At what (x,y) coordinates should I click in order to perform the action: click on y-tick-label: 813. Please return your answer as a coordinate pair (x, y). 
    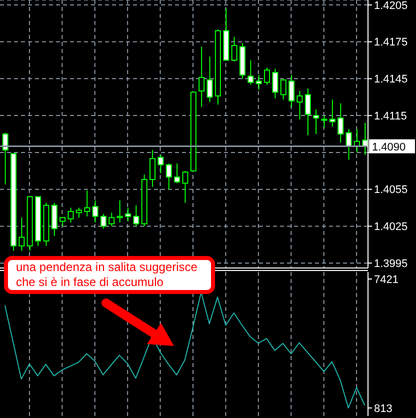
    Looking at the image, I should click on (383, 408).